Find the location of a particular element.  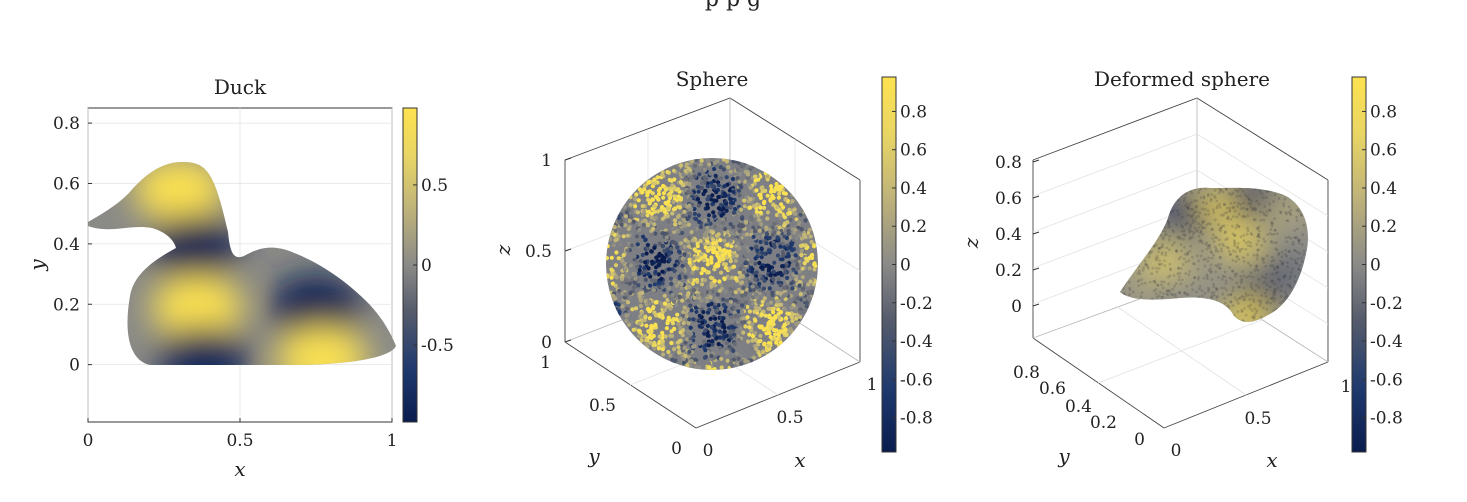

colorbar-tick-label: -0.2 is located at coordinates (1386, 304).